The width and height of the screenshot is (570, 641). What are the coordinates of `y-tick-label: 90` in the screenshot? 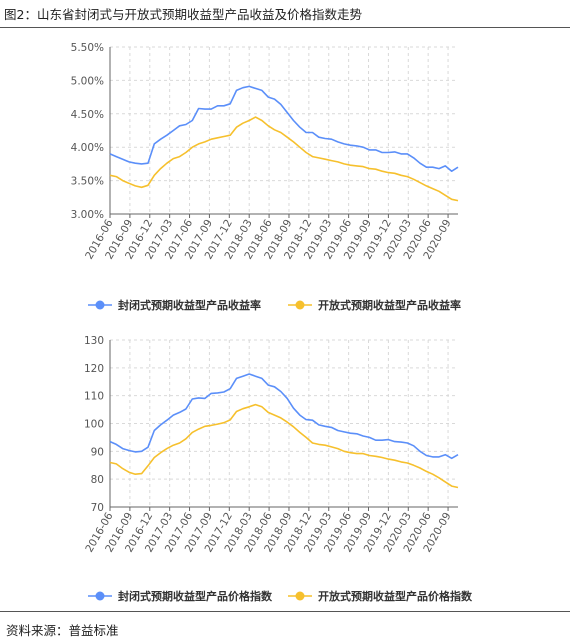 It's located at (97, 452).